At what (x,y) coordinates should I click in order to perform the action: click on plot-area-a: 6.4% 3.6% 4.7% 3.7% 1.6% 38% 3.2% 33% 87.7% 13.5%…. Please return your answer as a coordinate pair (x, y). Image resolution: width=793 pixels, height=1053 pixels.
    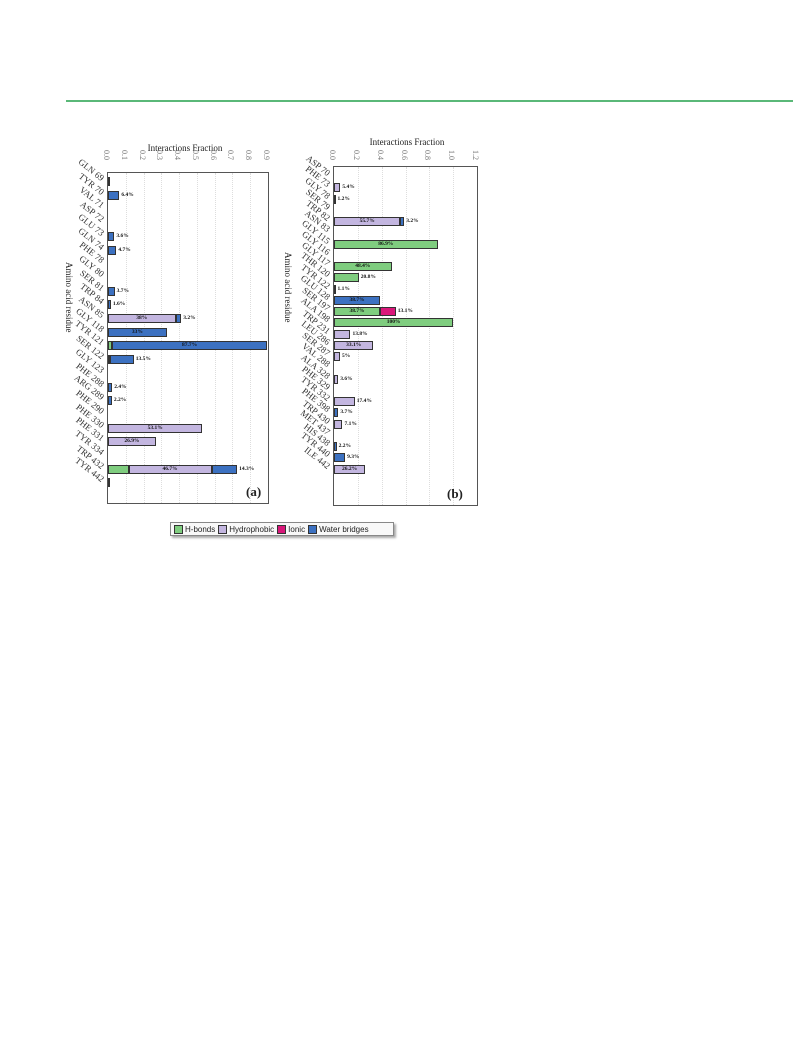
    Looking at the image, I should click on (188, 338).